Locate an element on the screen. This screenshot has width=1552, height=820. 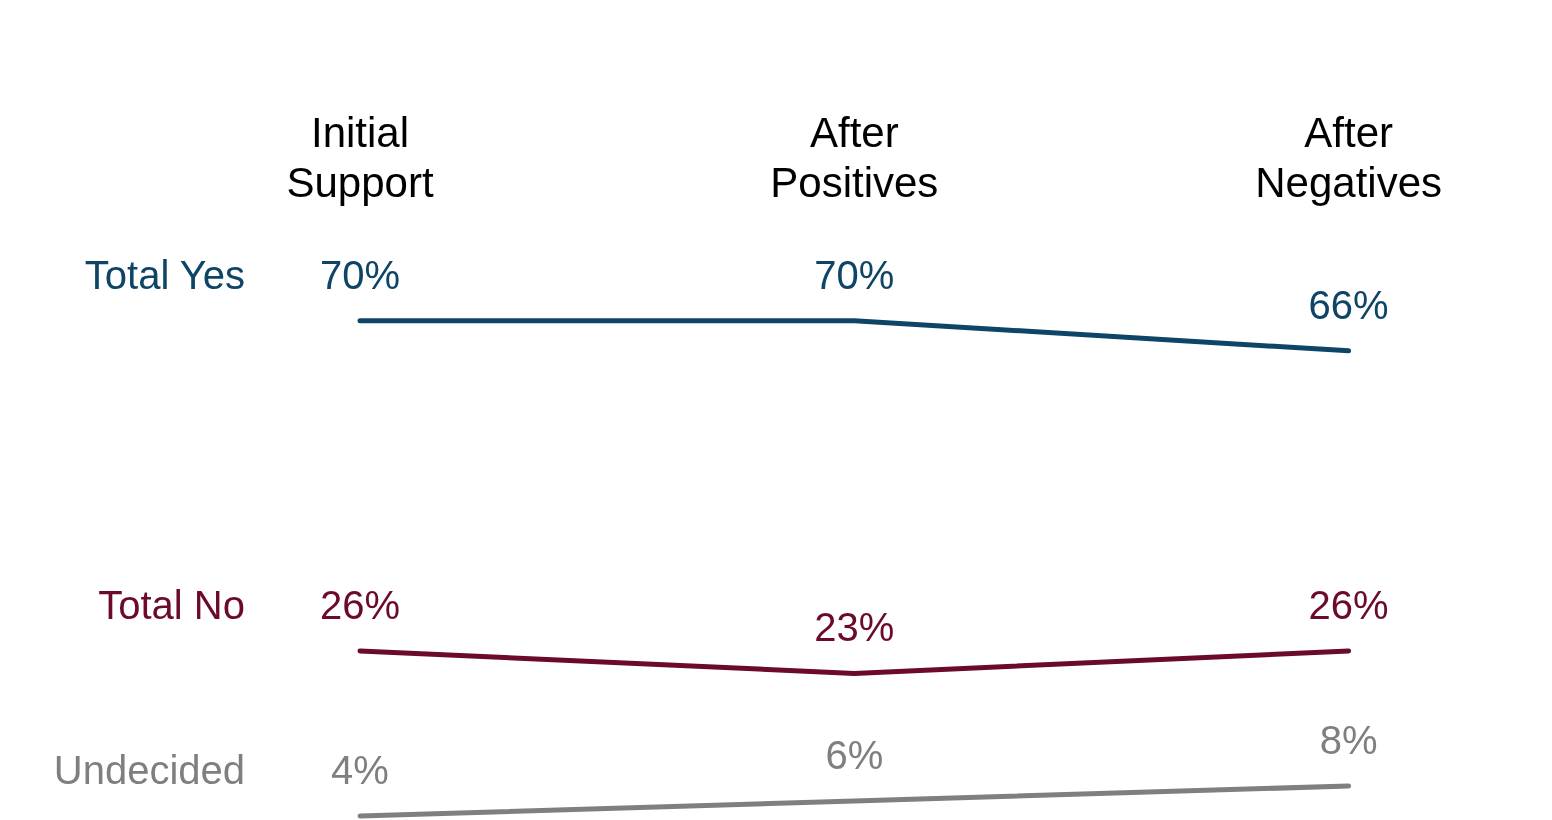
text: Total Yes is located at coordinates (164, 274).